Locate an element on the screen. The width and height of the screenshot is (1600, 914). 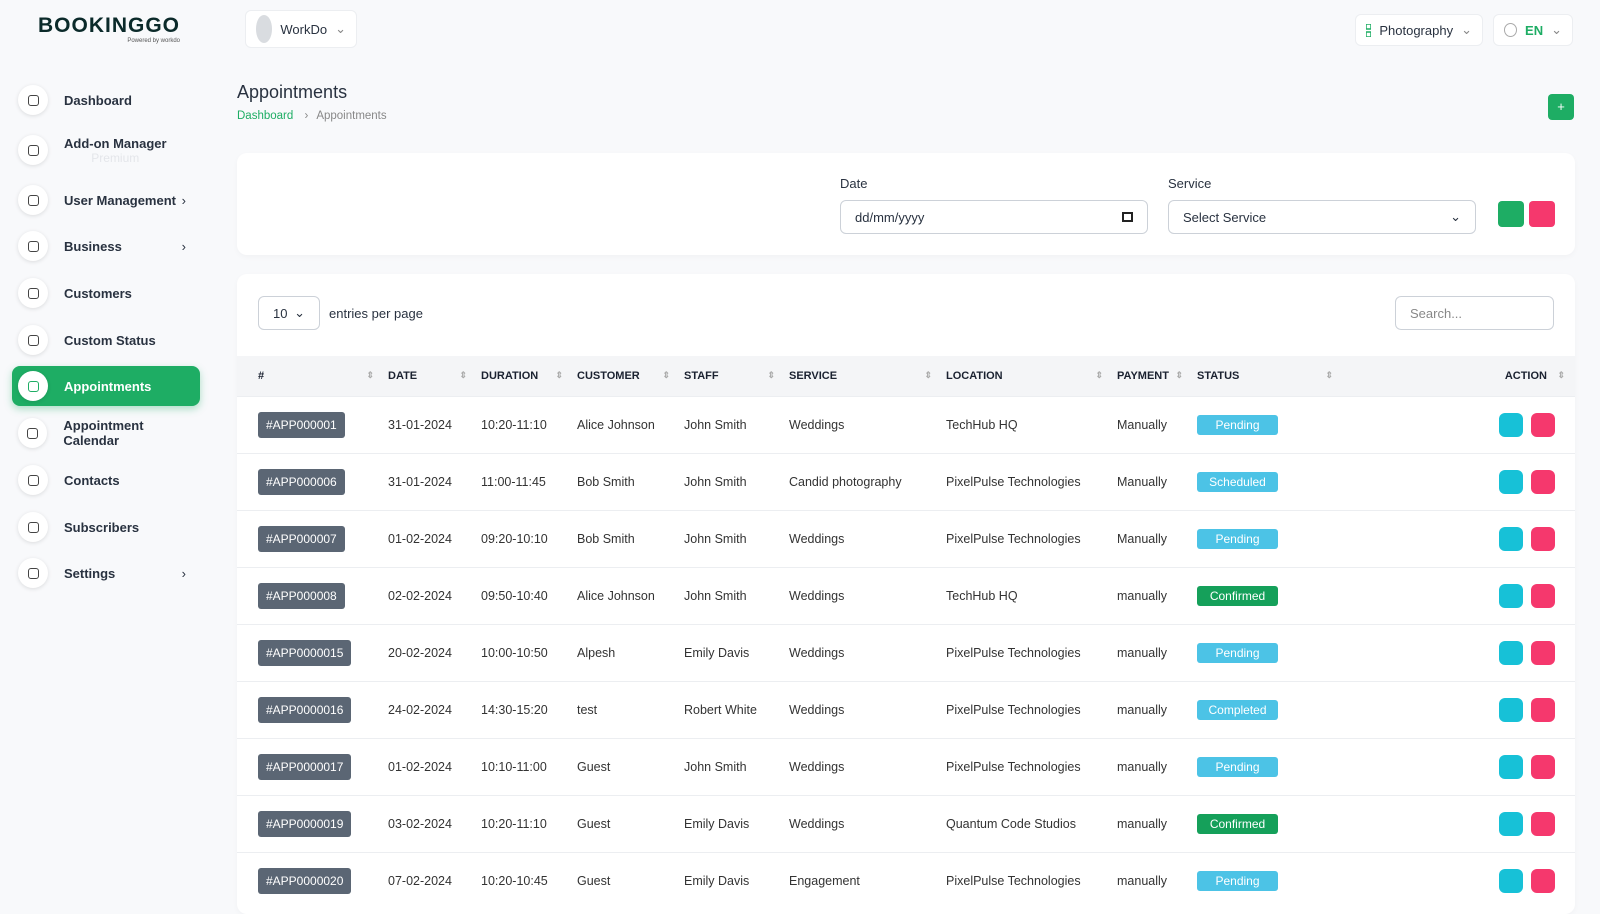
appointment-id: #APP000006 is located at coordinates (301, 481).